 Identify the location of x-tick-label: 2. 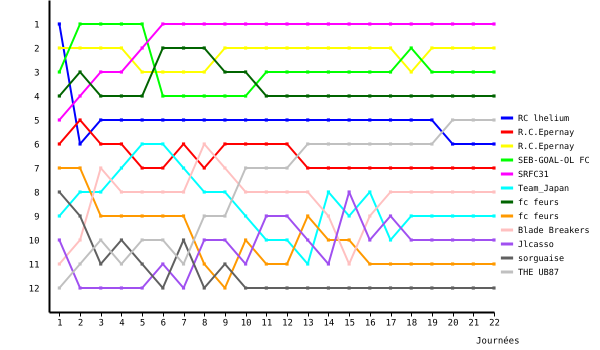
(81, 323).